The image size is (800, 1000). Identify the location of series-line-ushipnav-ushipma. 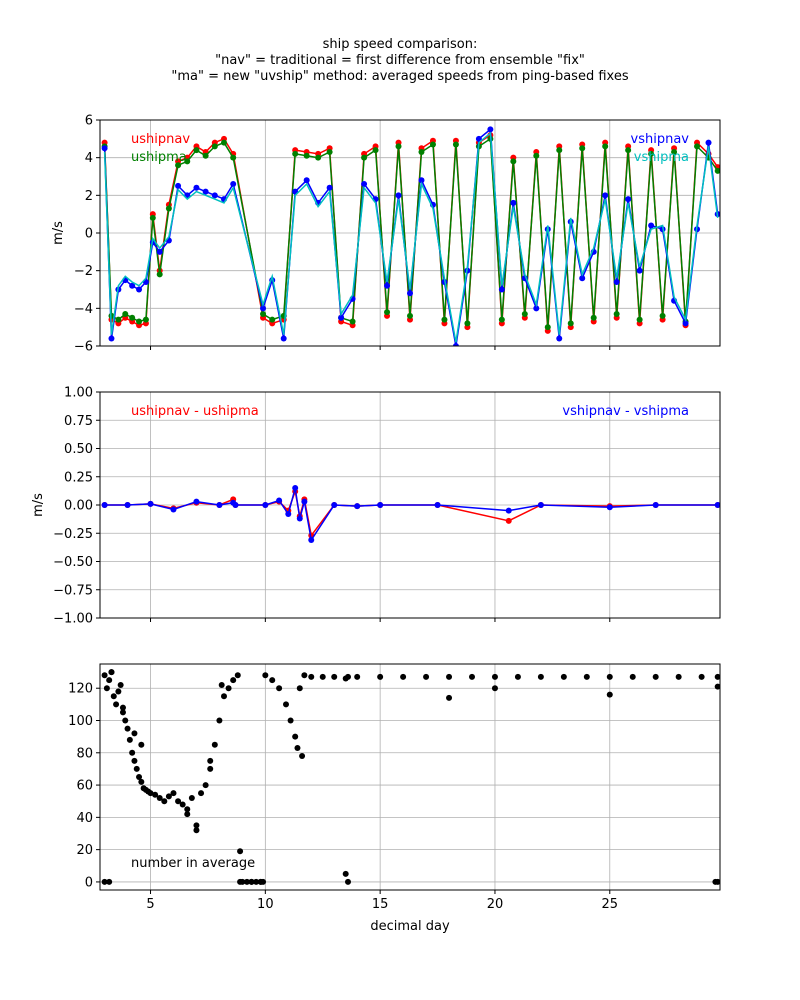
(411, 513).